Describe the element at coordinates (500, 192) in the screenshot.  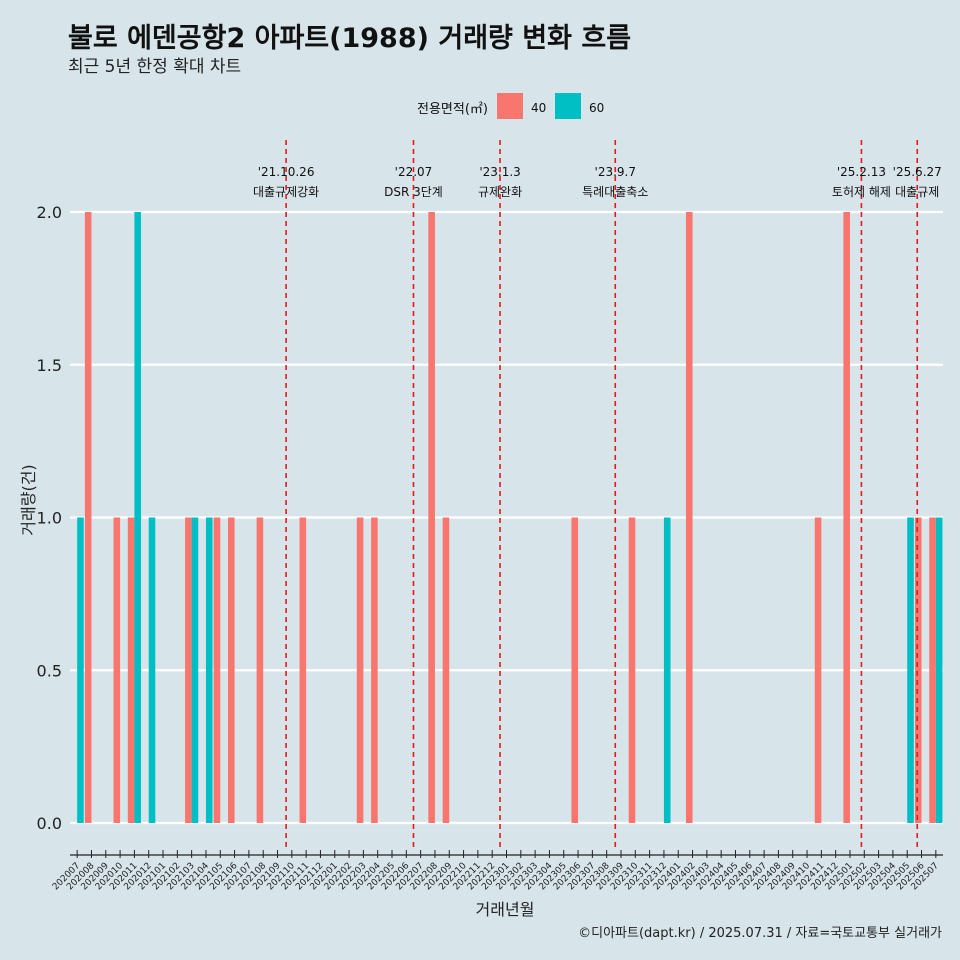
I see `event-label: 규제완화` at that location.